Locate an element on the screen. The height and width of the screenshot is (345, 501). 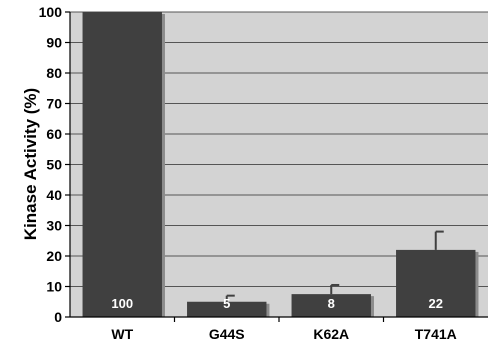
x-tick-labels: WT G44S K62A T741A is located at coordinates (284, 329).